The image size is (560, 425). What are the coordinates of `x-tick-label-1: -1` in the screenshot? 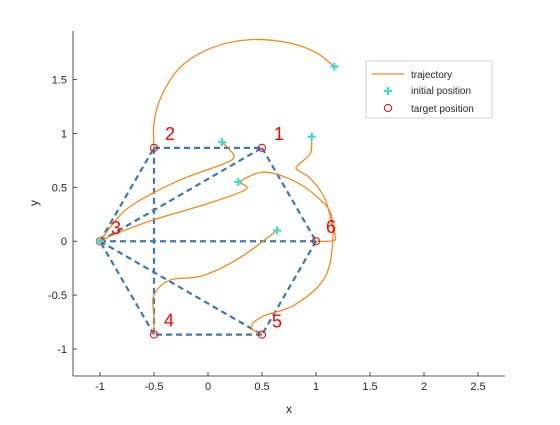 It's located at (100, 387).